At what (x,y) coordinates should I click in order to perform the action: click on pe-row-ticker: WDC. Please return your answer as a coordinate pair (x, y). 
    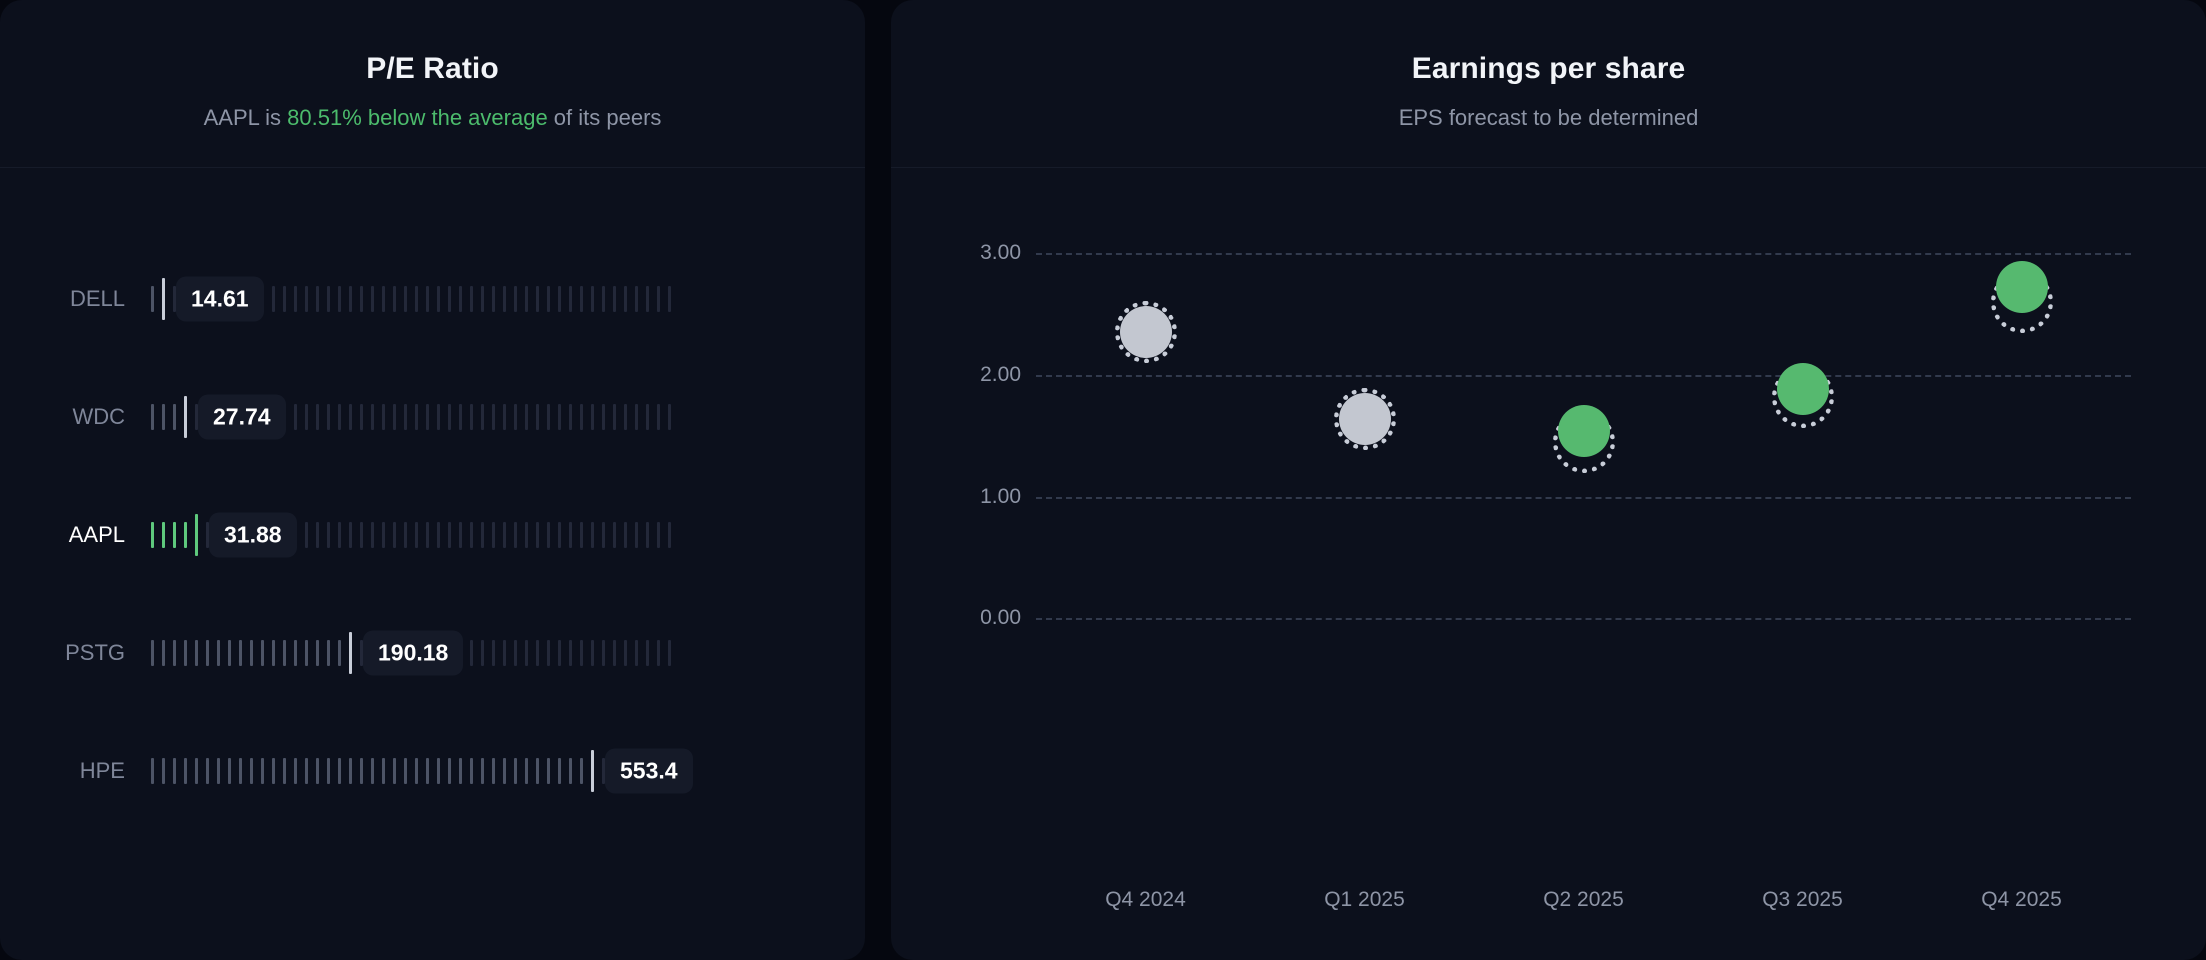
    Looking at the image, I should click on (98, 417).